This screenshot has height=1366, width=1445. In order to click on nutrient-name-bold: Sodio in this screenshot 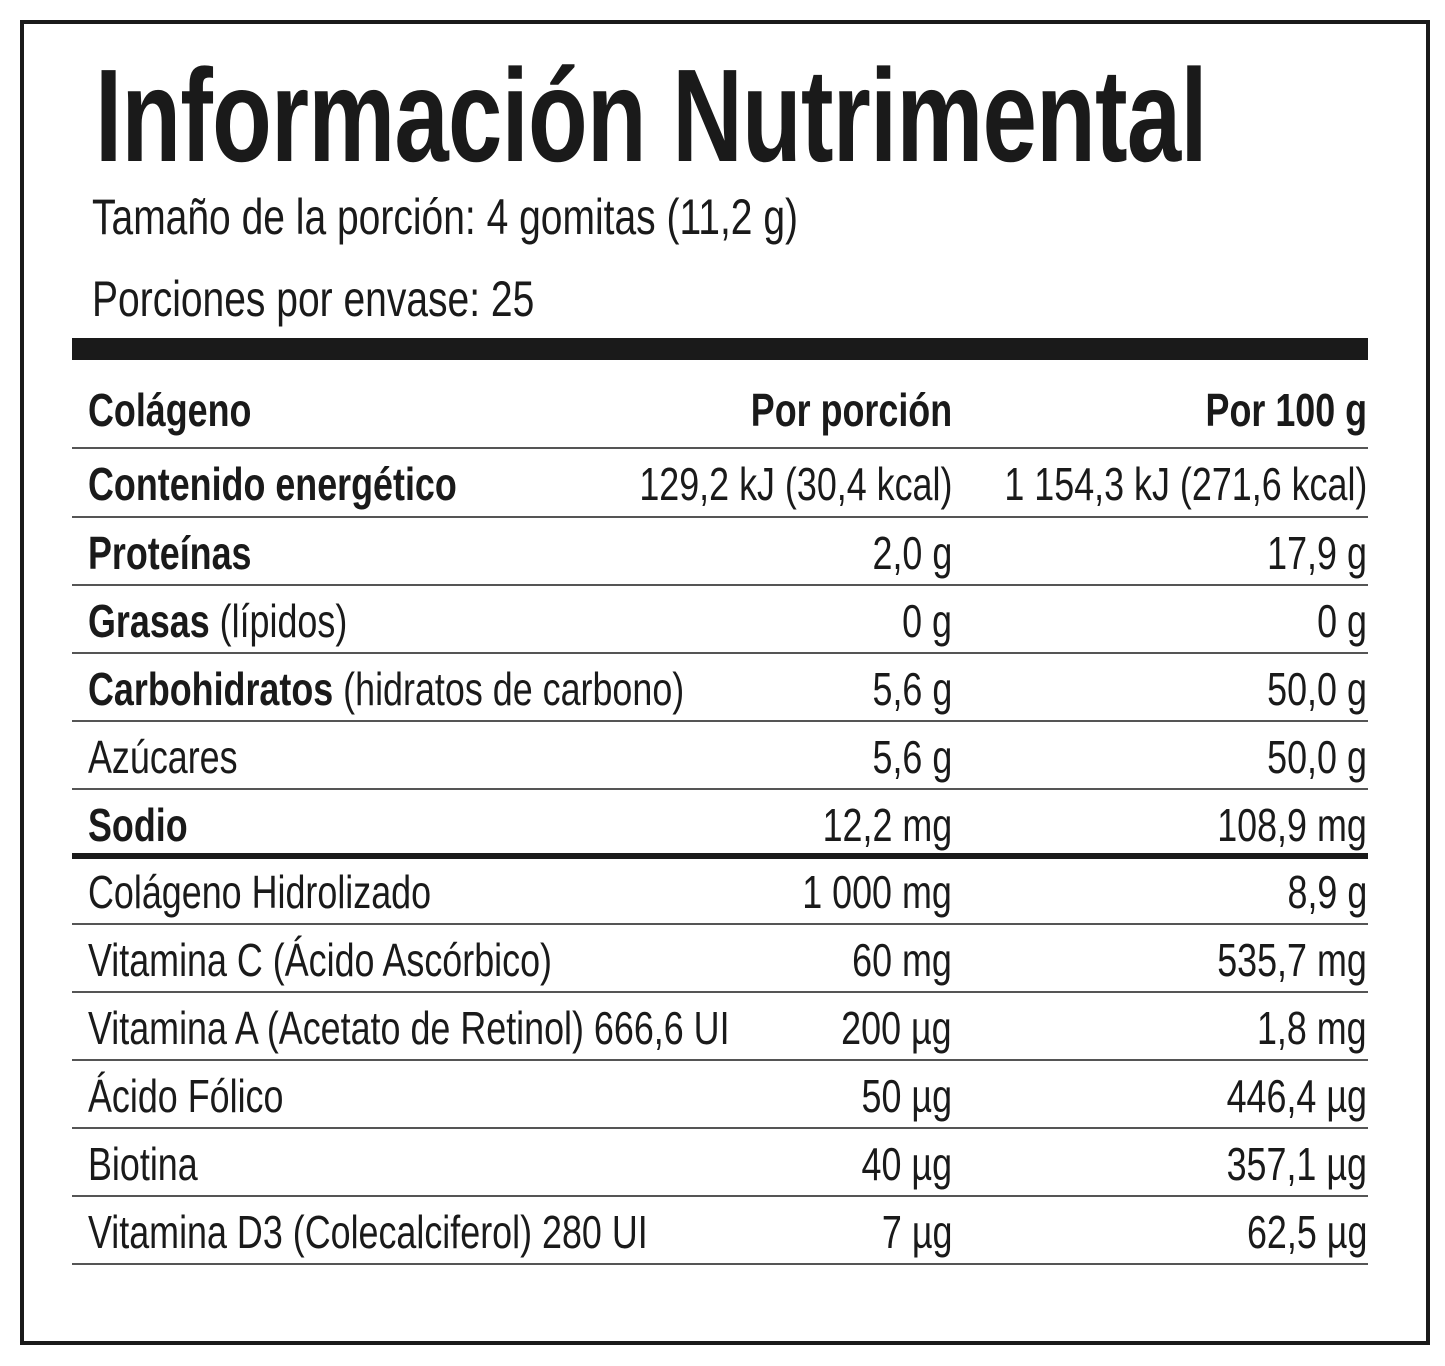, I will do `click(138, 825)`.